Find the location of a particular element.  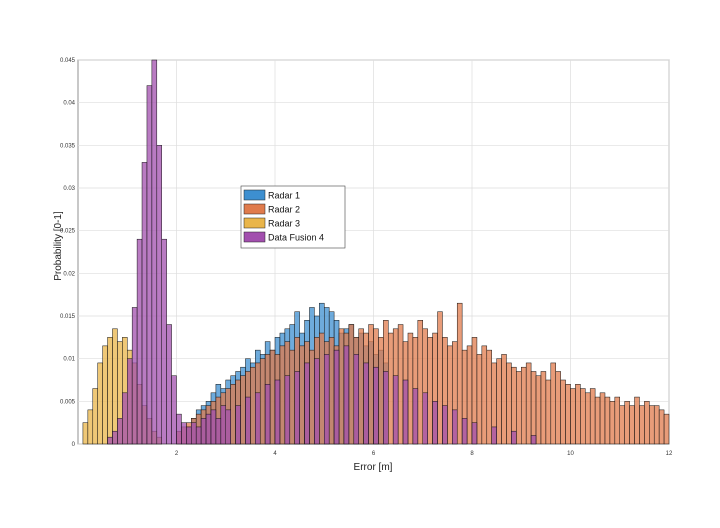

y-tick-label: 0.02 is located at coordinates (69, 274).